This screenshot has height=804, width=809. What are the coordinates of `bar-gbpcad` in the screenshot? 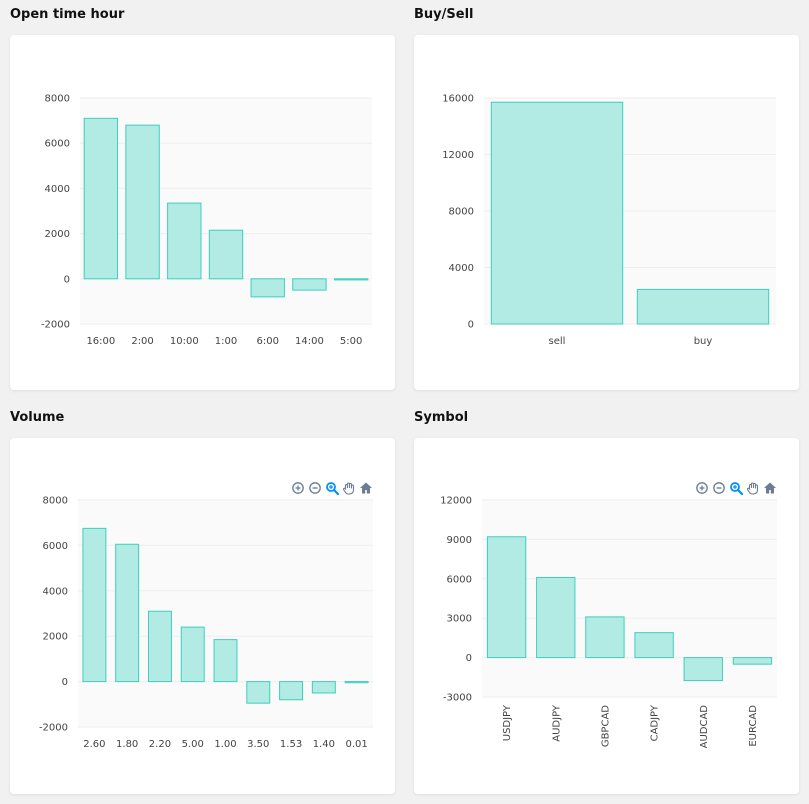 It's located at (605, 637).